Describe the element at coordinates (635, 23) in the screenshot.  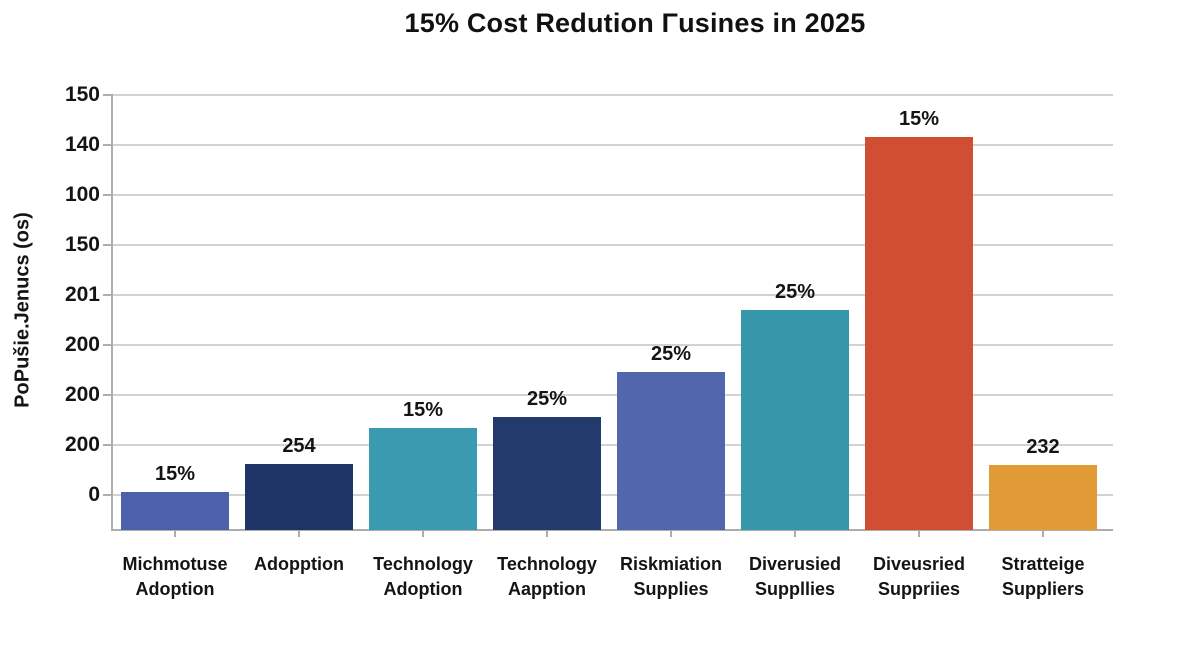
I see `chart-title: 15% Cost Redution Γusines in 2025` at that location.